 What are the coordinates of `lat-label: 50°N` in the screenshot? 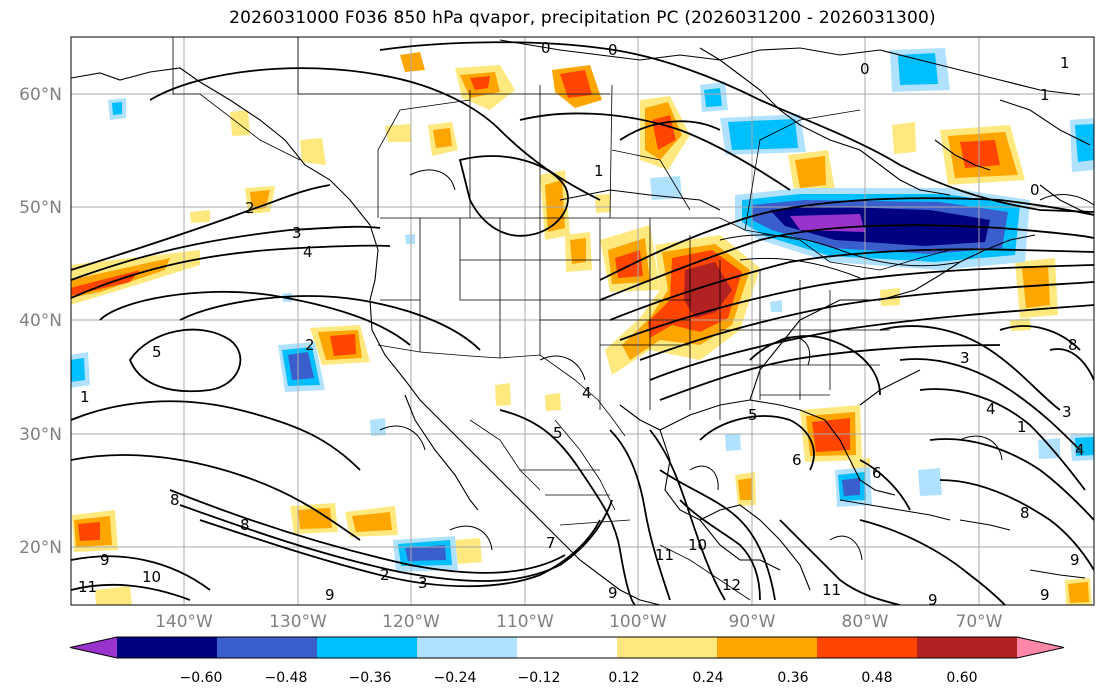 It's located at (40, 208).